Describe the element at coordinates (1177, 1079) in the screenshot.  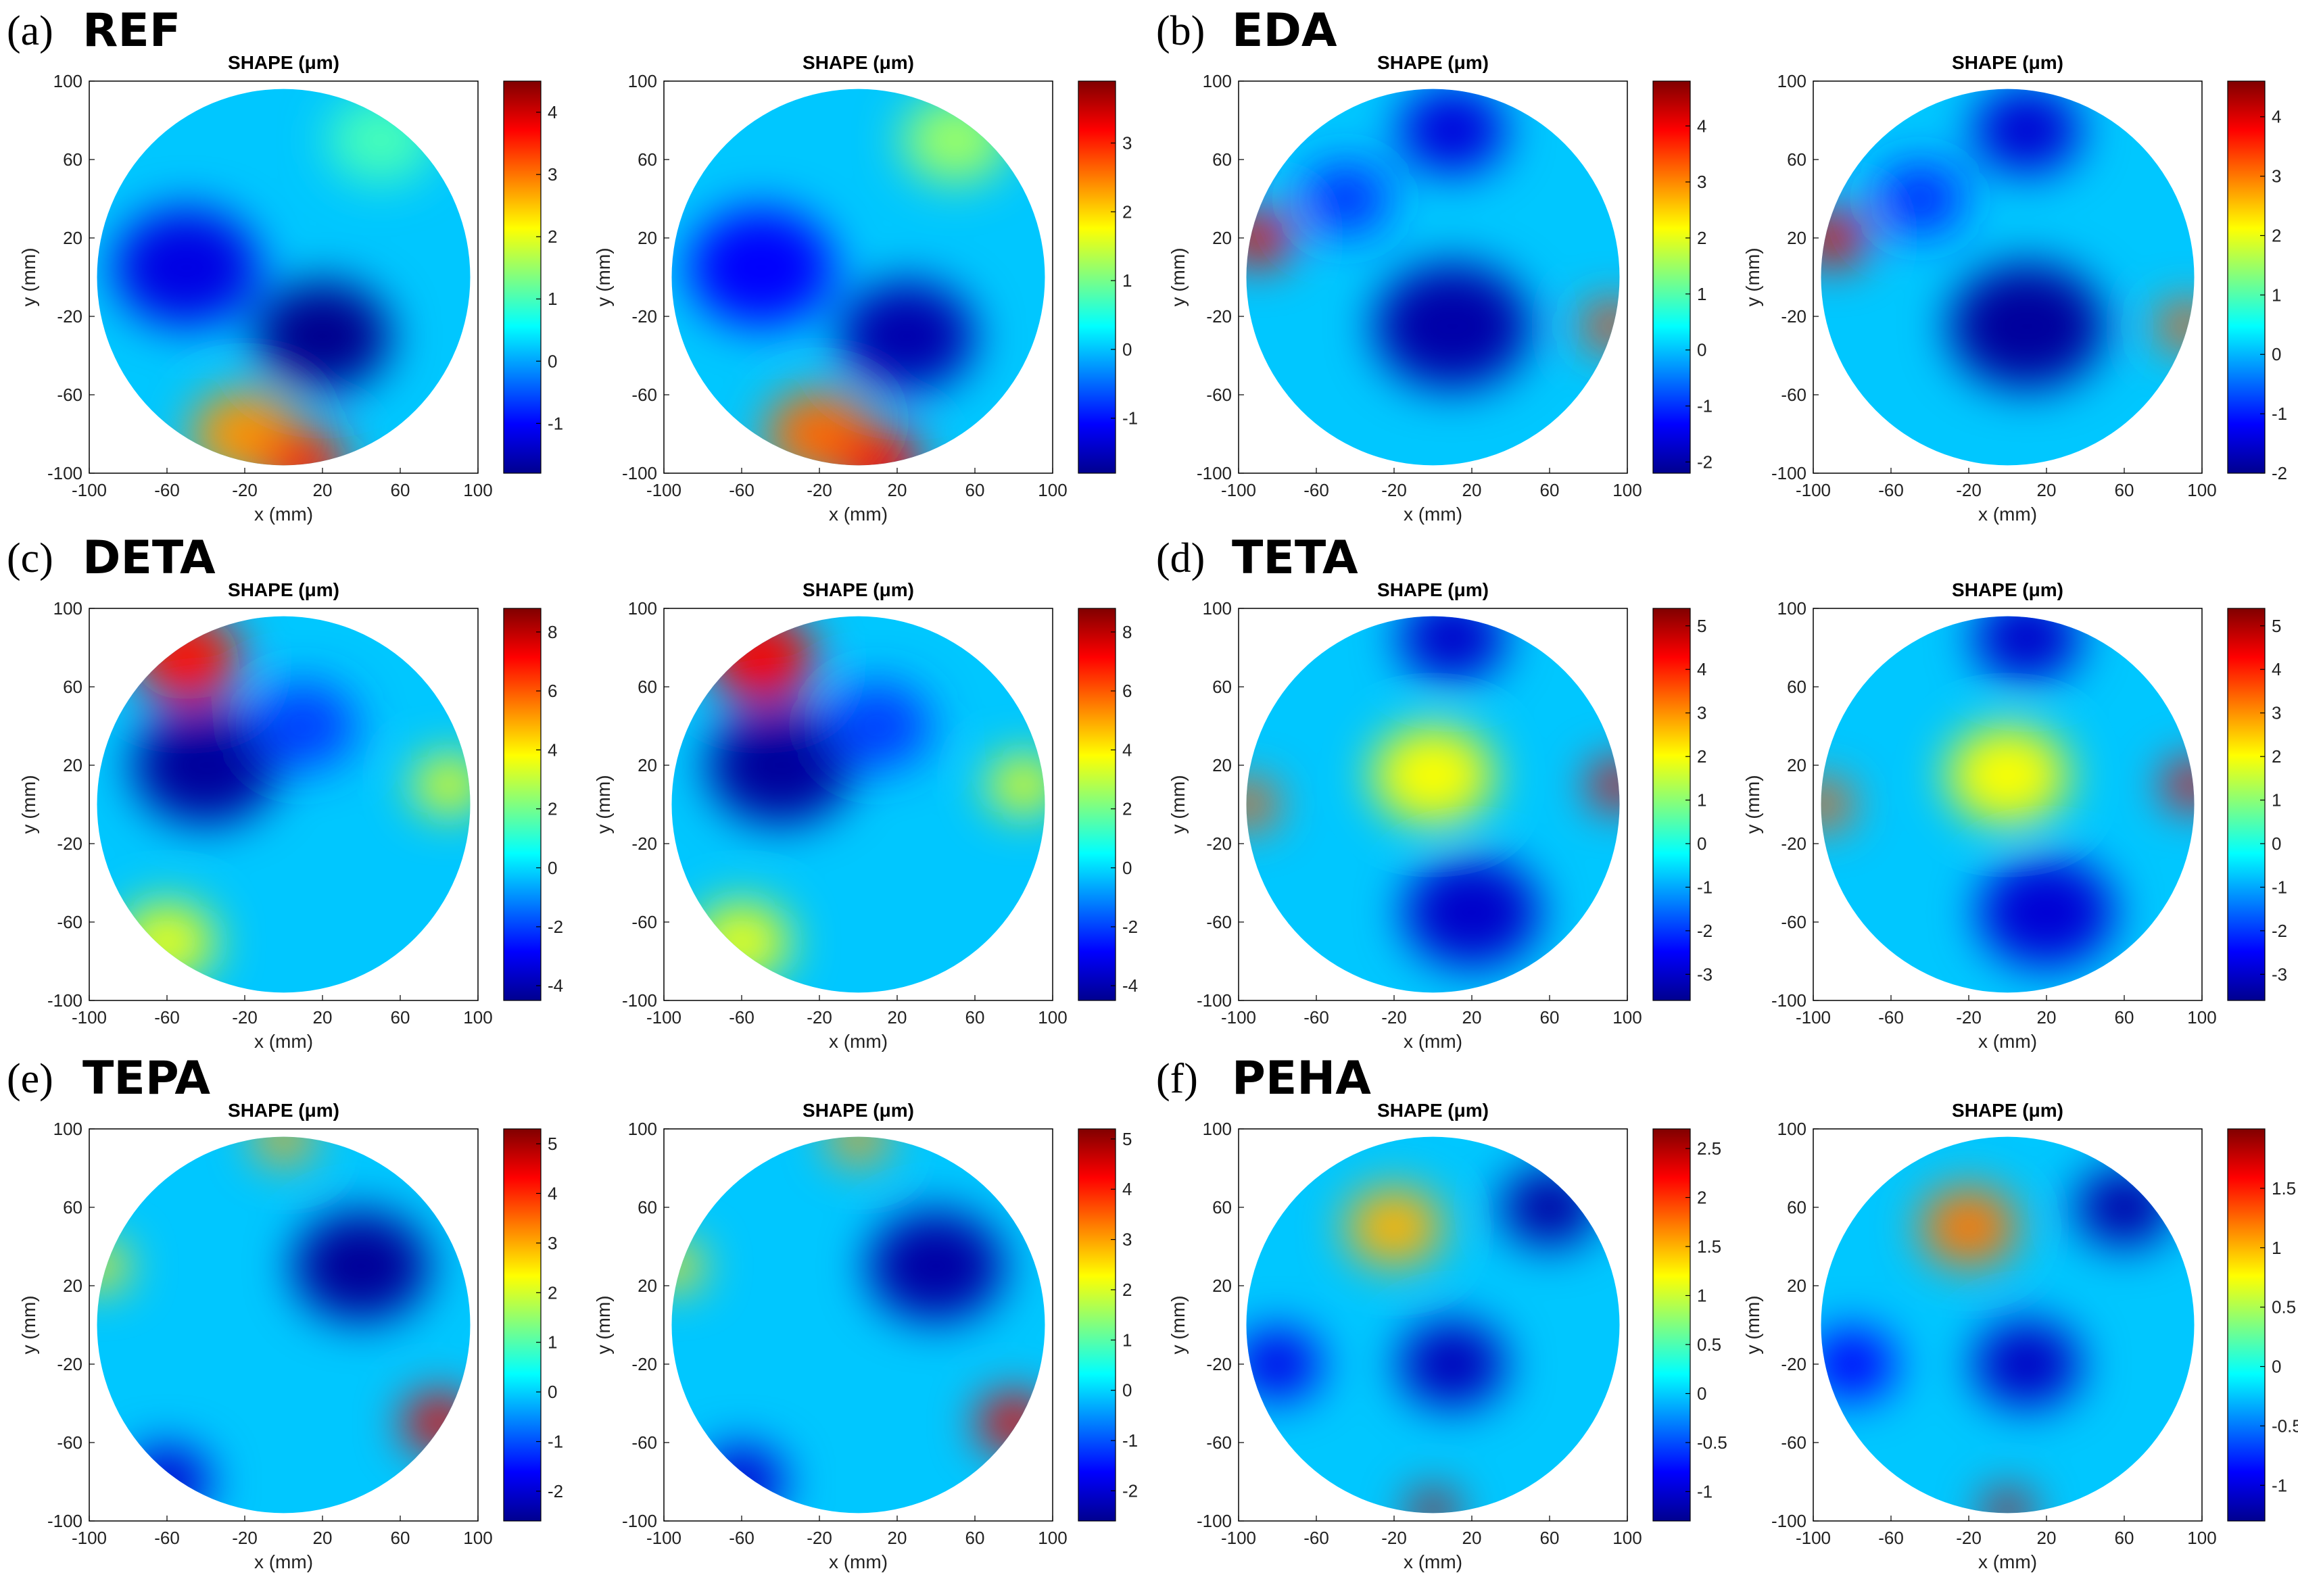
I see `panel-letter: (f)` at that location.